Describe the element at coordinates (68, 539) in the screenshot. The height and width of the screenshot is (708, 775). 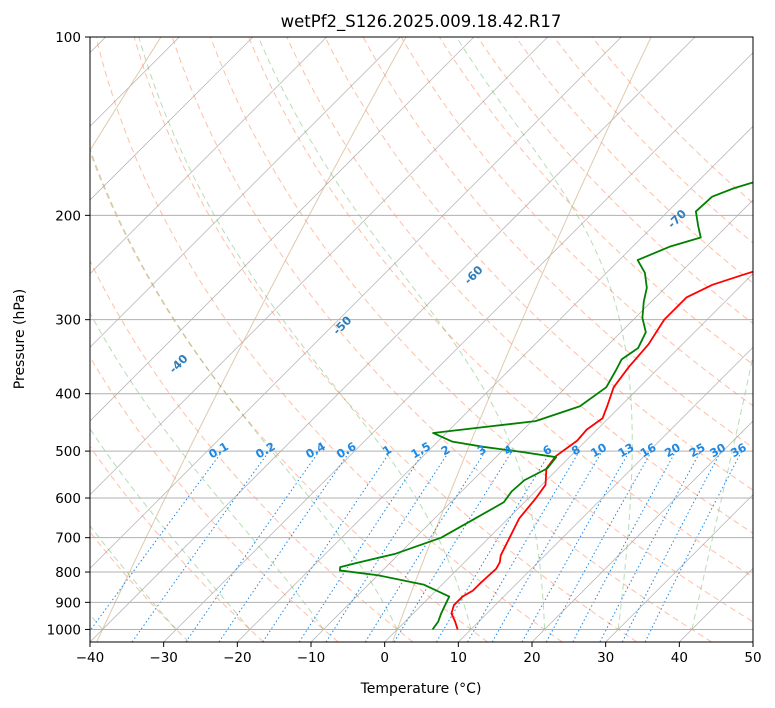
I see `y-tick-label: 700` at that location.